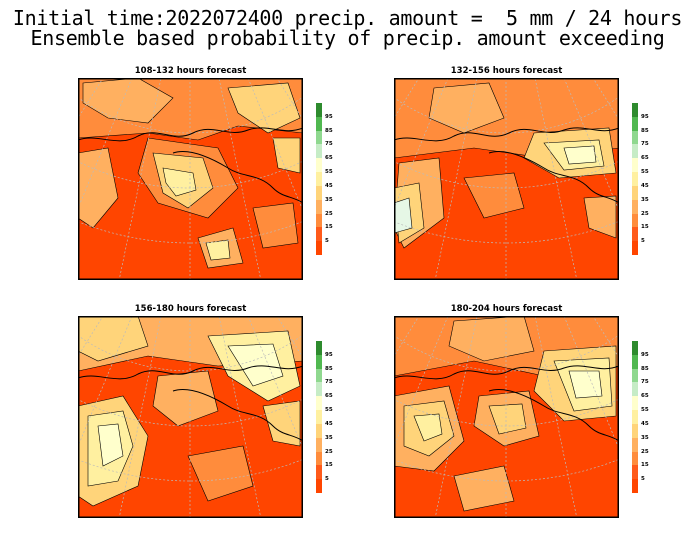 The width and height of the screenshot is (695, 545). Describe the element at coordinates (506, 71) in the screenshot. I see `panel-title: 132-156 hours forecast` at that location.